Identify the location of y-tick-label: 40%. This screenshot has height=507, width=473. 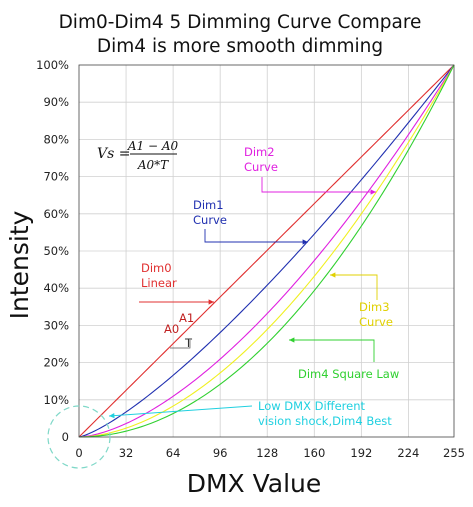
(56, 288).